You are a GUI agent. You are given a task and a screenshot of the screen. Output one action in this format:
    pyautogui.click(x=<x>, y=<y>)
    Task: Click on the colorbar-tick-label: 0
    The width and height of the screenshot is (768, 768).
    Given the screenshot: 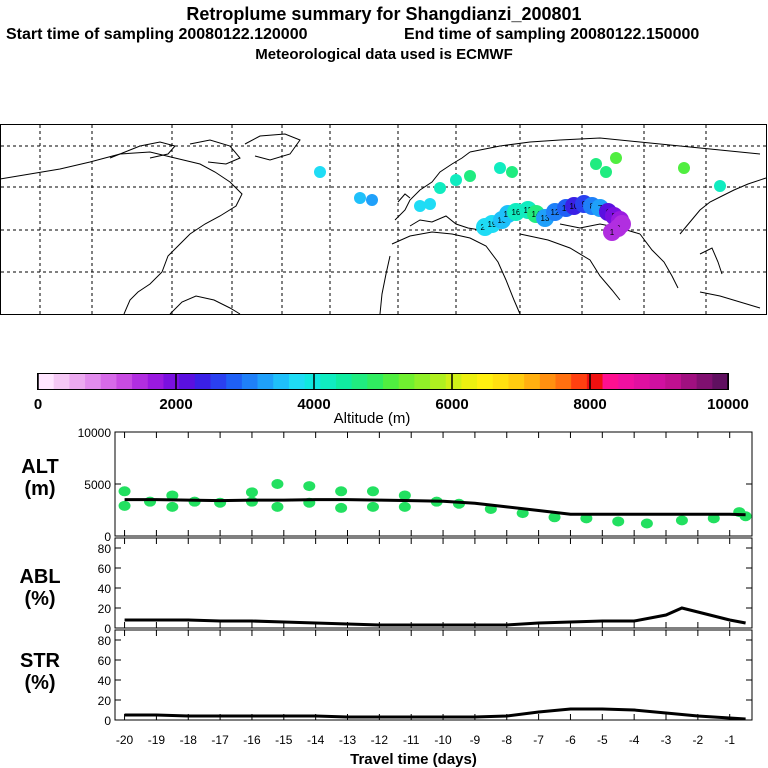 What is the action you would take?
    pyautogui.click(x=38, y=404)
    